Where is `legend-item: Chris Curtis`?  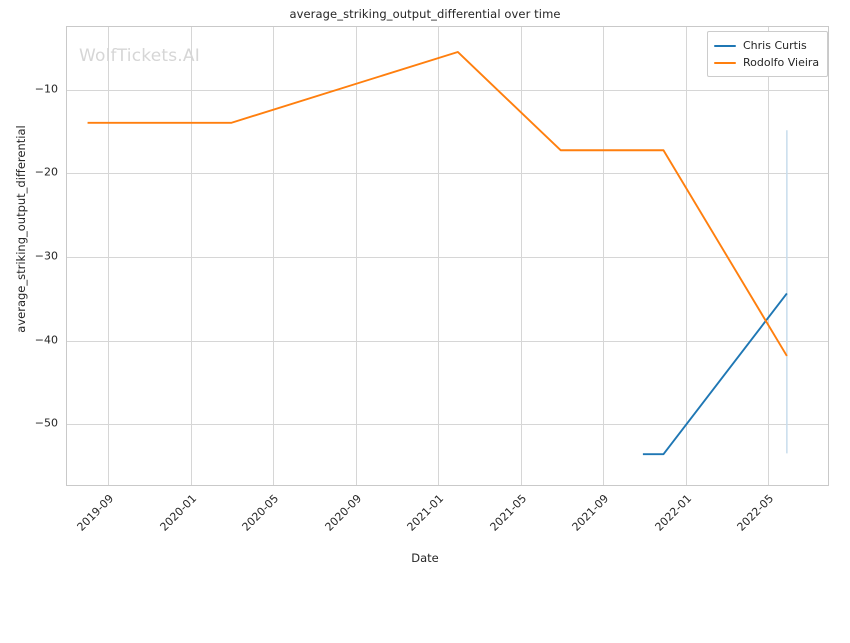 legend-item: Chris Curtis is located at coordinates (766, 45).